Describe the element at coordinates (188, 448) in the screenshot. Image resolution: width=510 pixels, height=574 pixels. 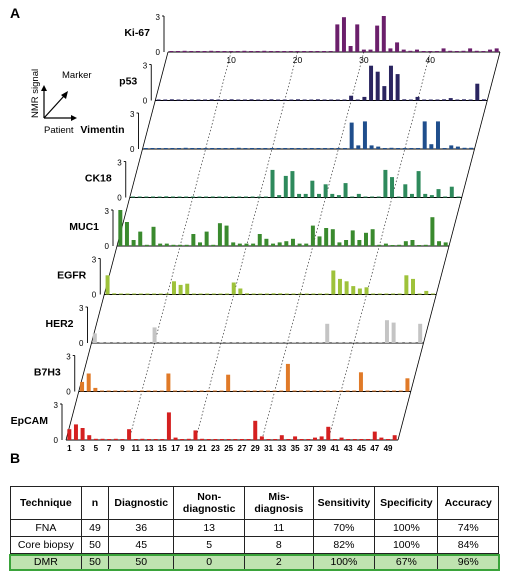
I see `bottom-tick-label: 19` at that location.